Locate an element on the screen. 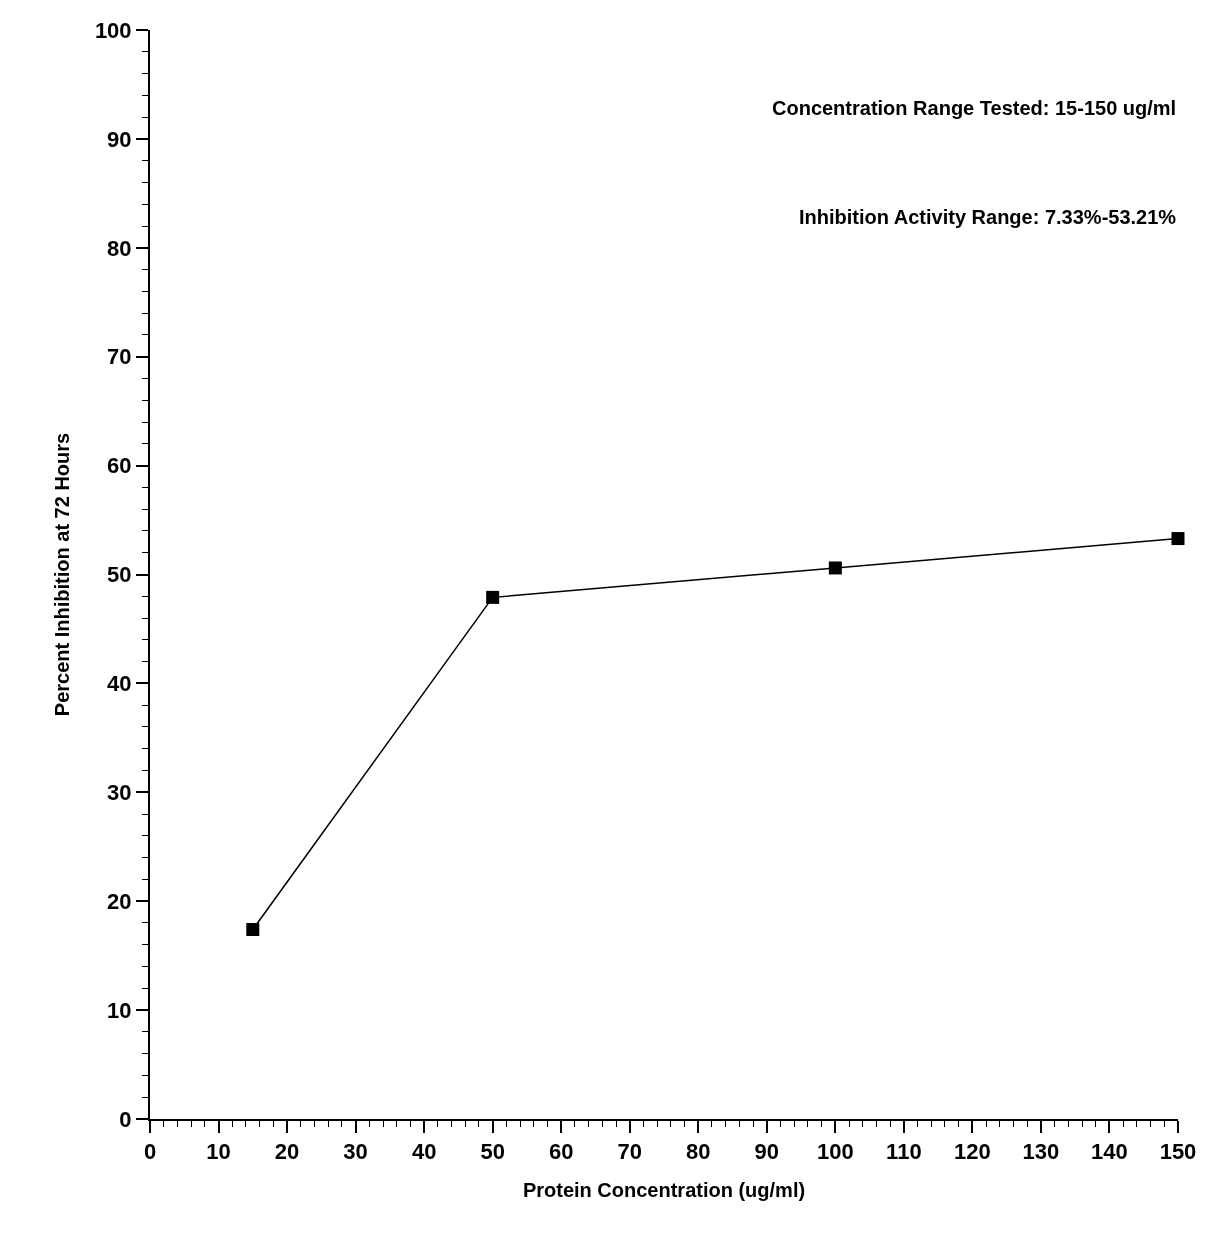 This screenshot has width=1228, height=1259. annotation: Inhibition Activity Range: 7.33%-53.21% is located at coordinates (988, 217).